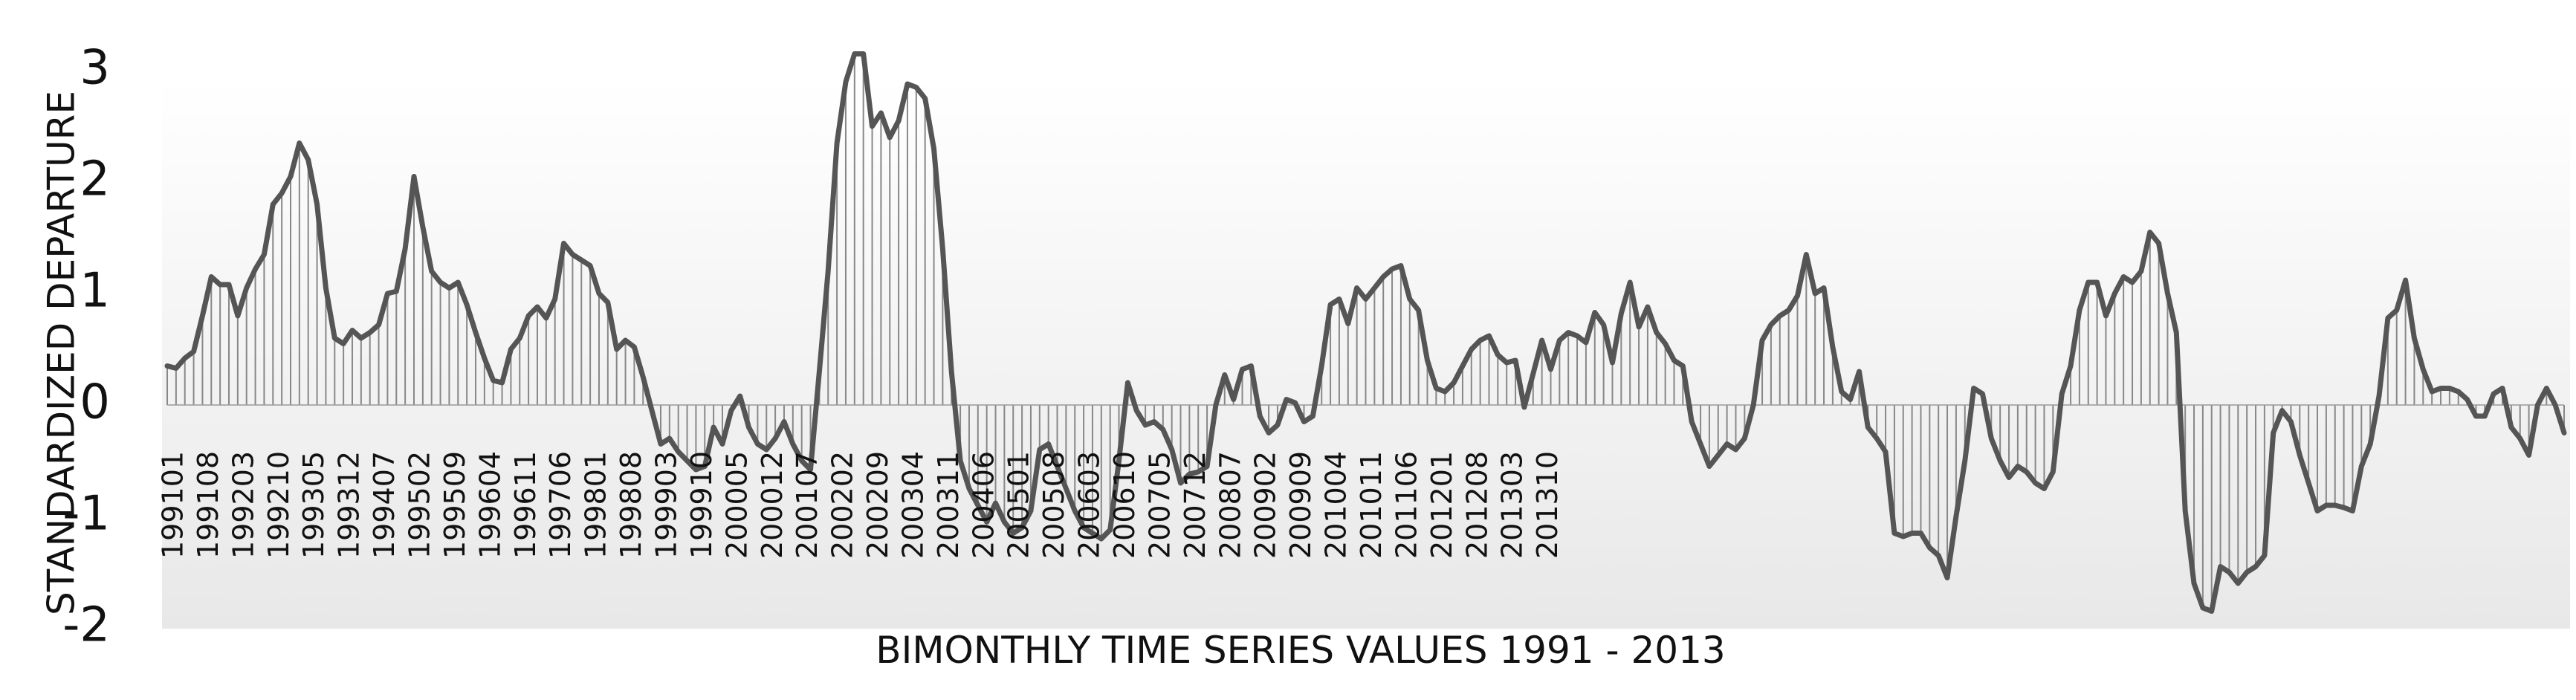  What do you see at coordinates (313, 505) in the screenshot?
I see `x-tick-label: 199305` at bounding box center [313, 505].